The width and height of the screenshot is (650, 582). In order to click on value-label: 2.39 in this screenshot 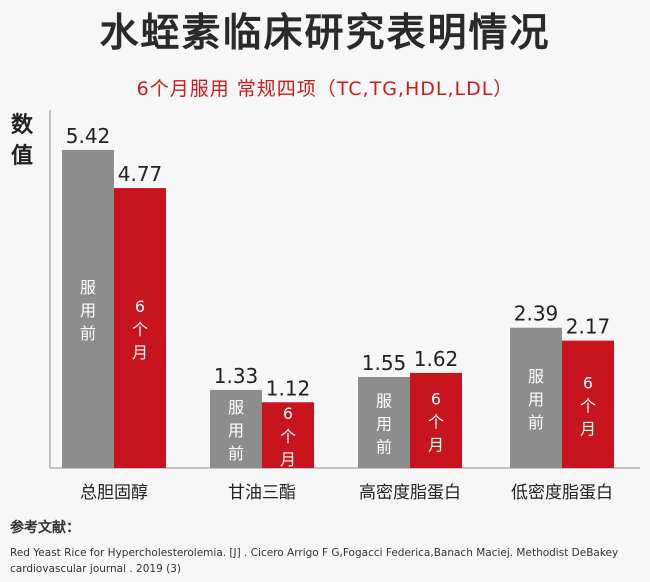, I will do `click(536, 314)`.